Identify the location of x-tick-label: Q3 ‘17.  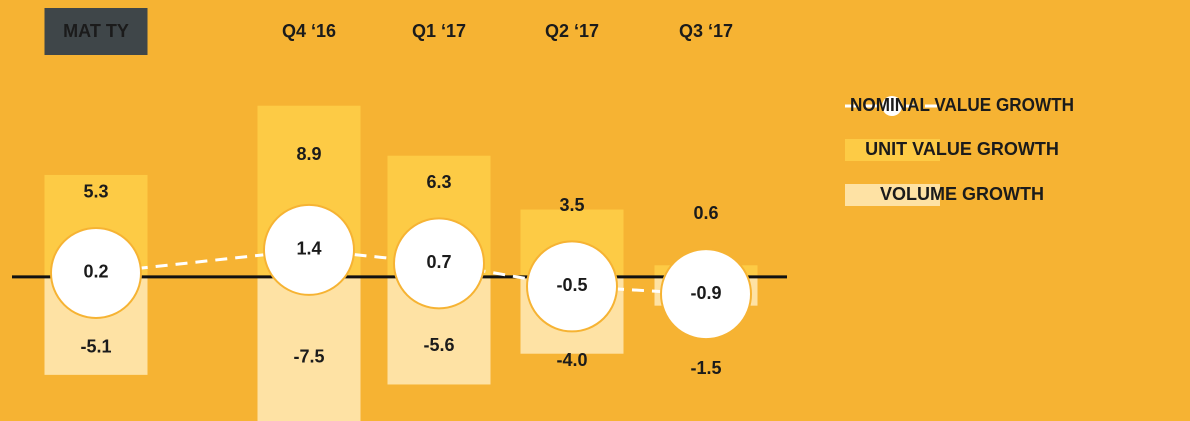
(706, 31).